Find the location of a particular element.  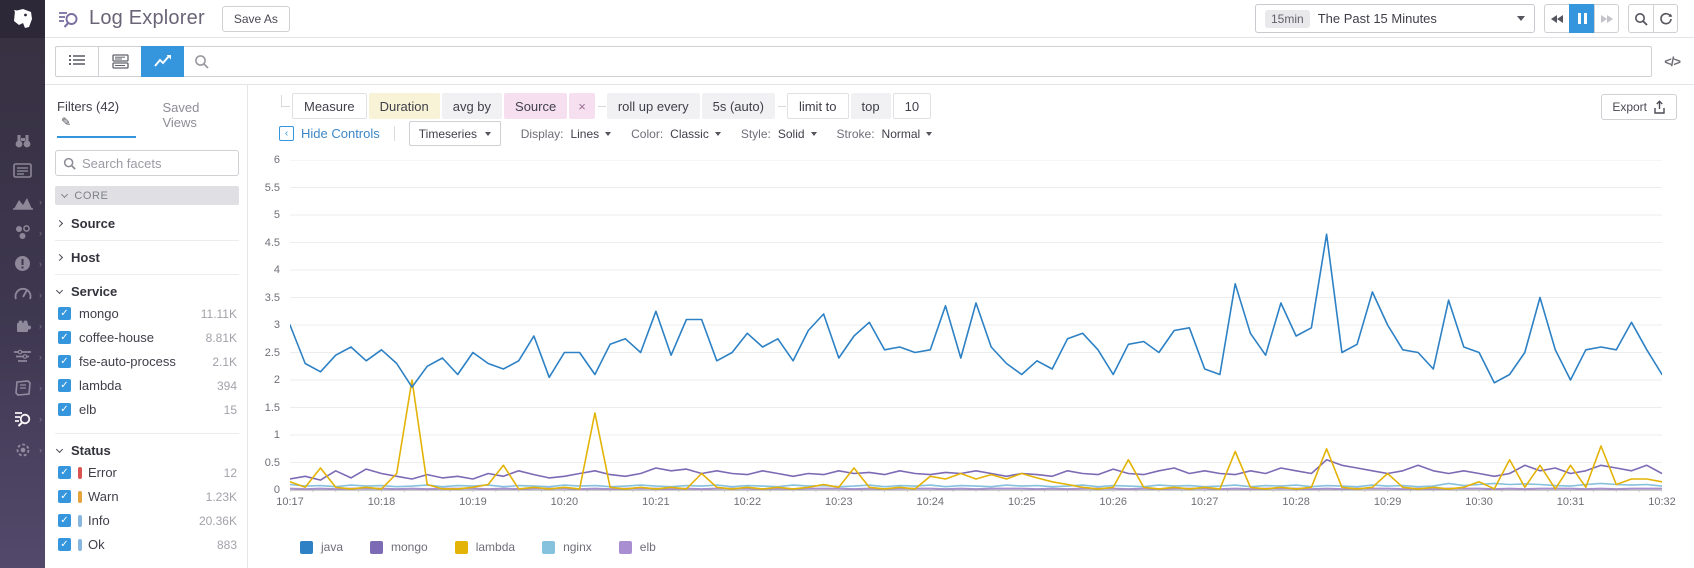

sidebar-item-log-explorer: › is located at coordinates (22, 418).